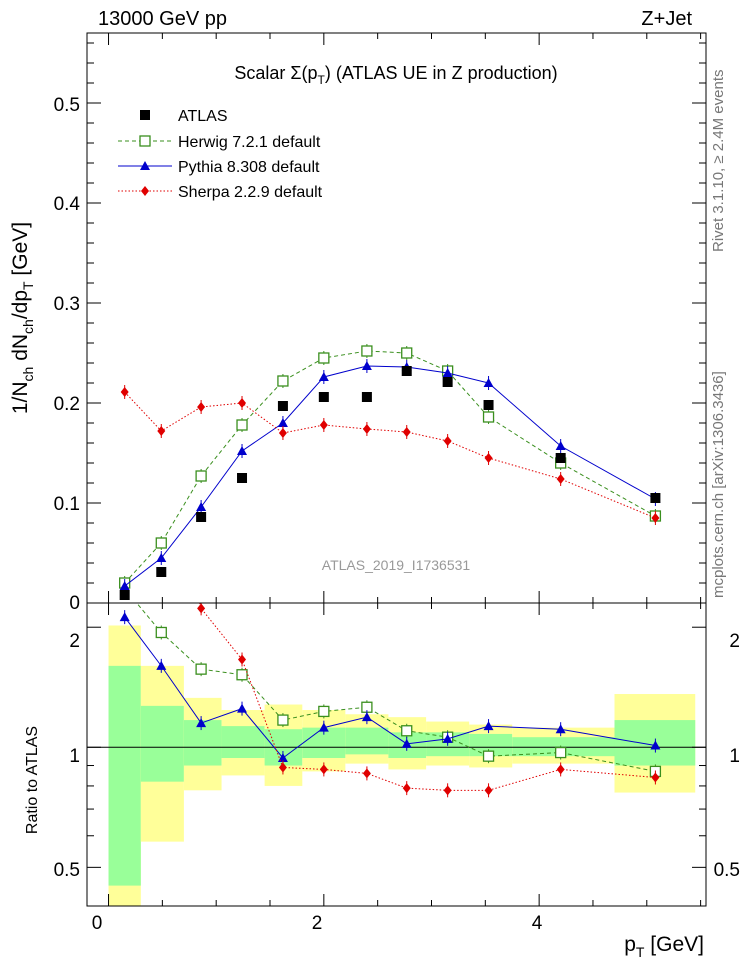 Image resolution: width=746 pixels, height=972 pixels. What do you see at coordinates (537, 923) in the screenshot?
I see `x-tick-label: 4` at bounding box center [537, 923].